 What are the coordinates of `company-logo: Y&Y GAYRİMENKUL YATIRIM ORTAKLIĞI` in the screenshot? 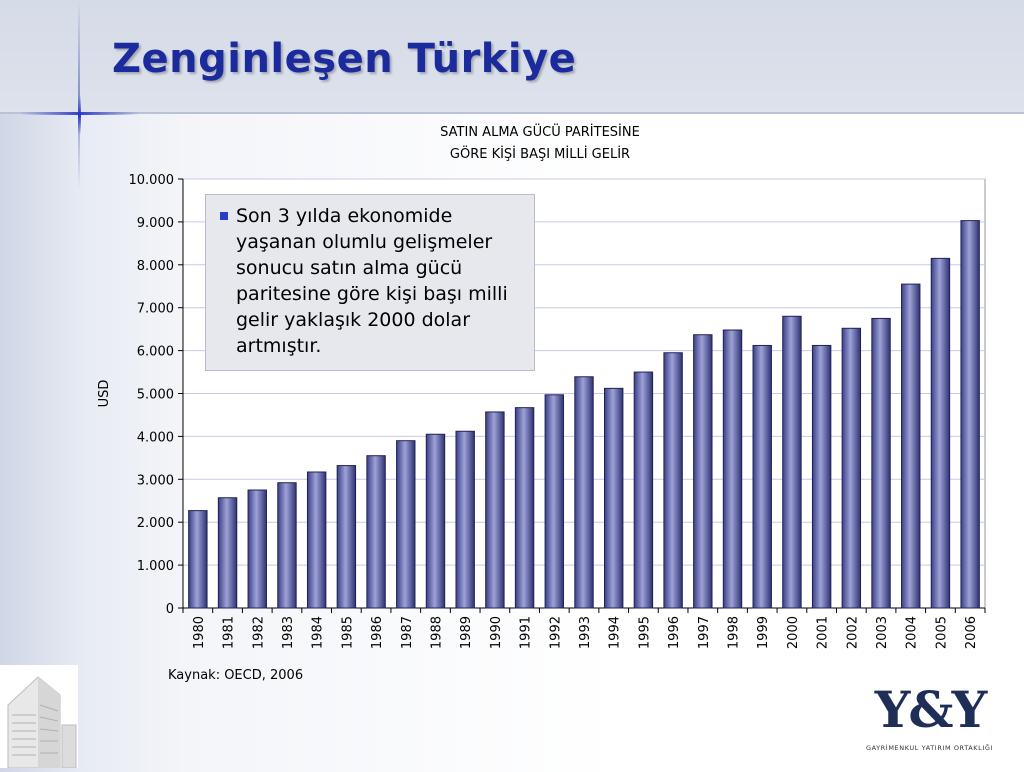 It's located at (929, 724).